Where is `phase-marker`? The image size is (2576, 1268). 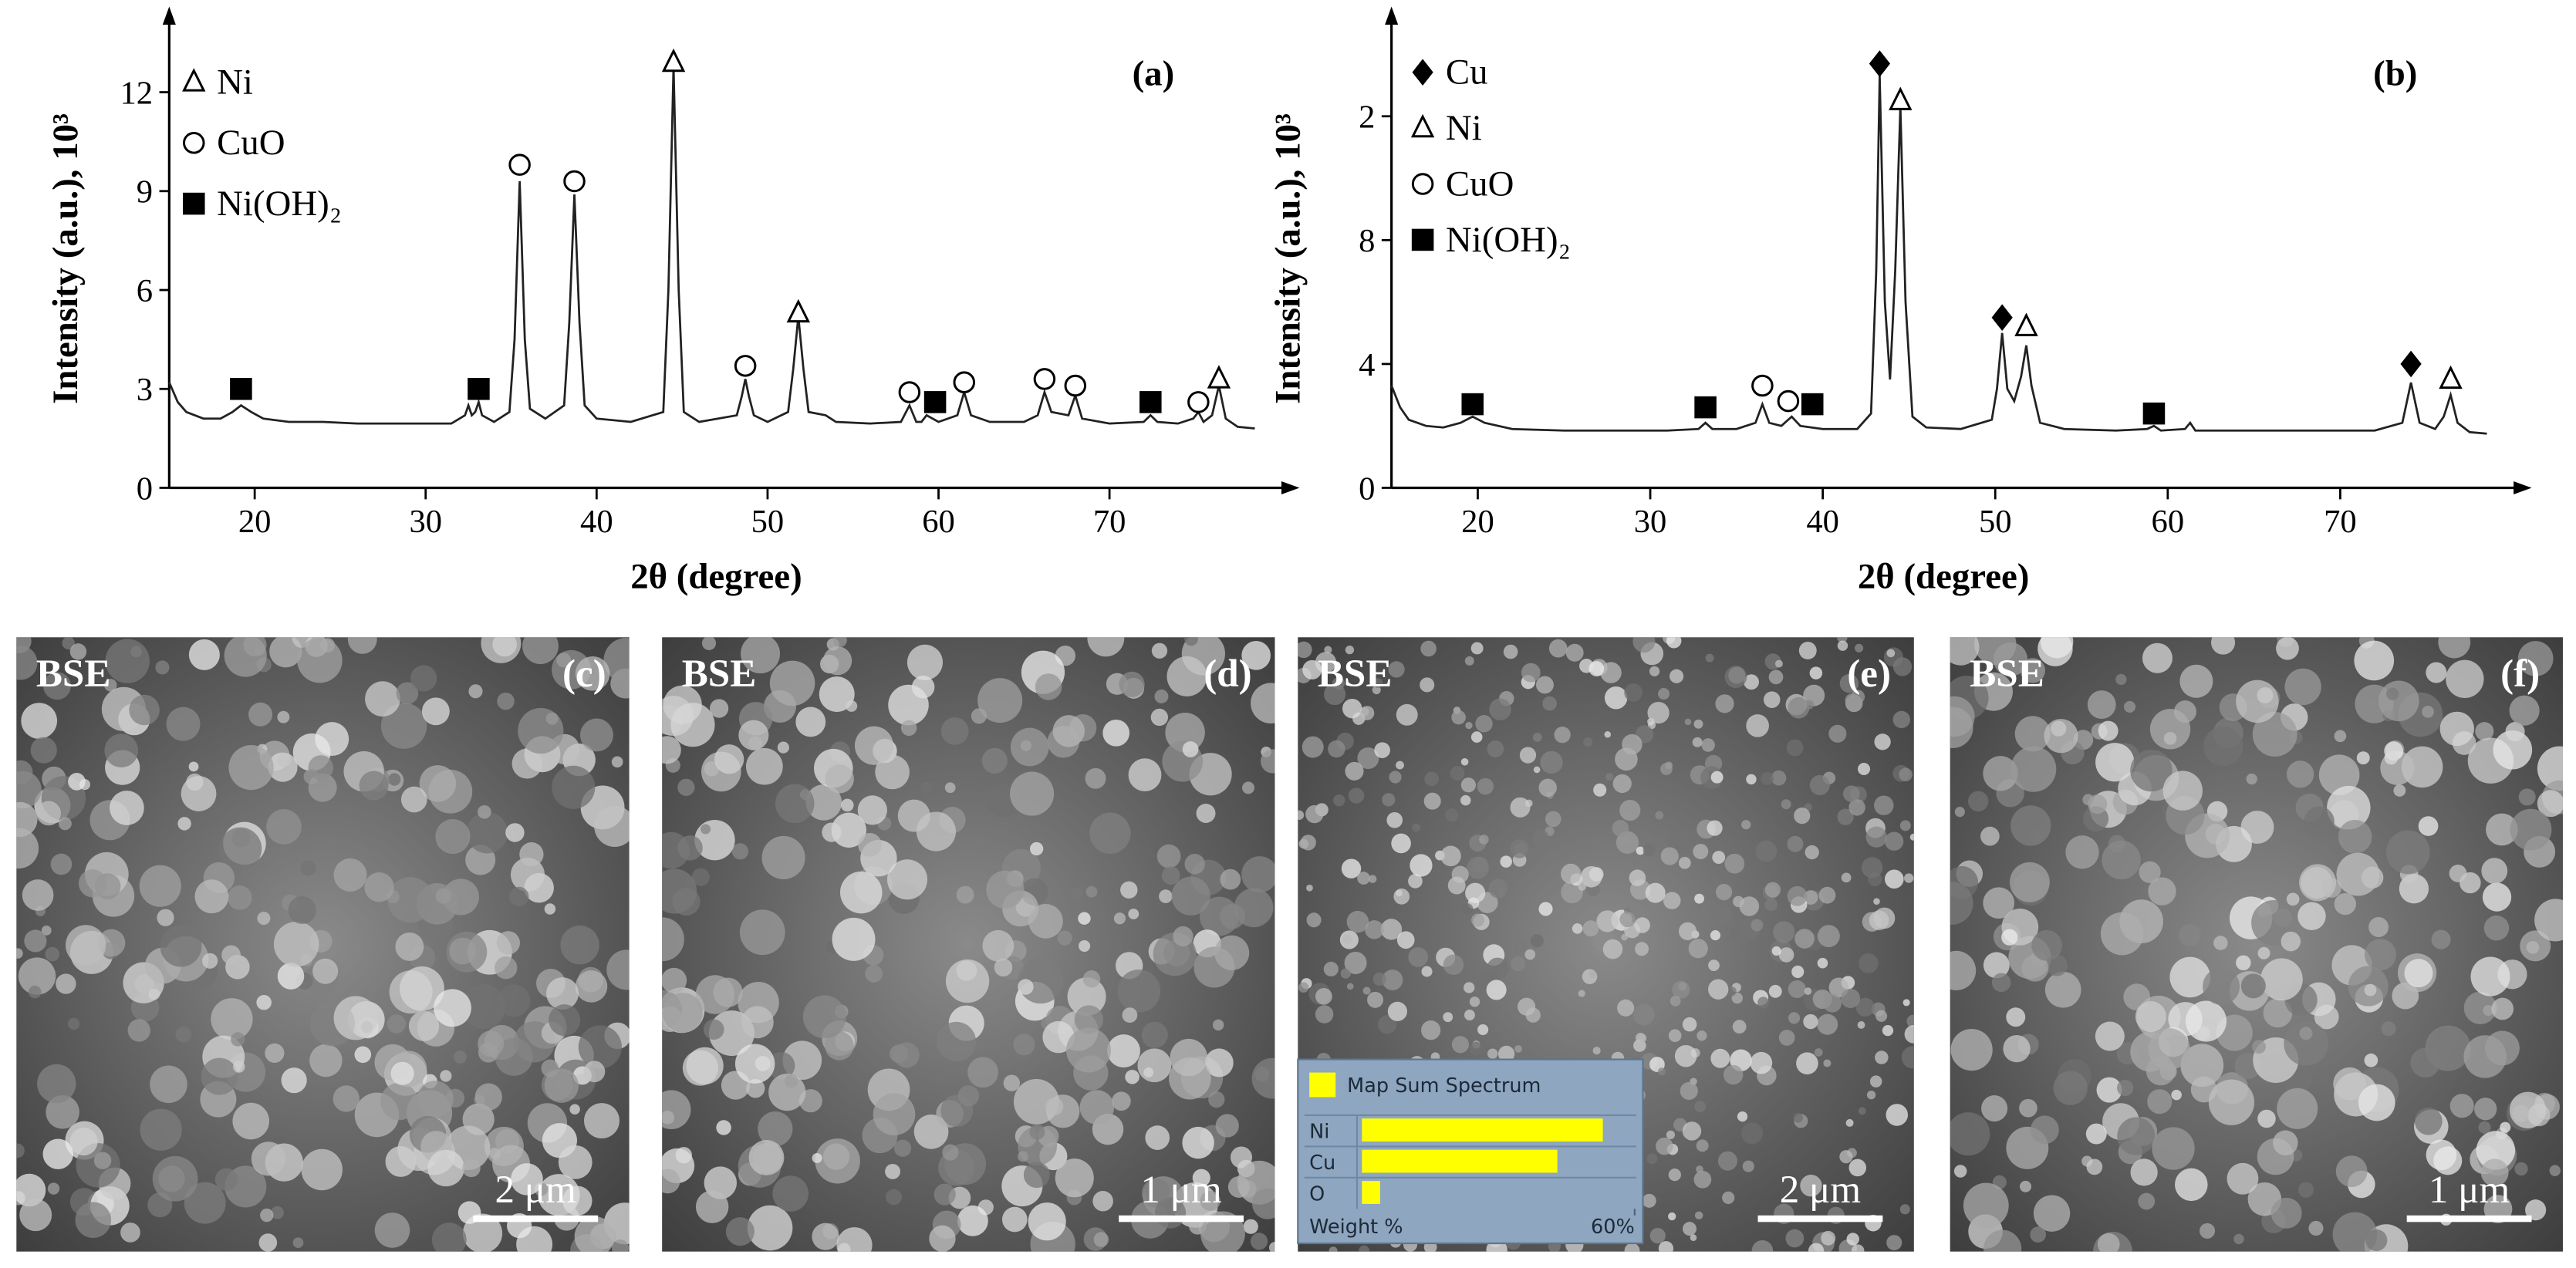
phase-marker is located at coordinates (2411, 364).